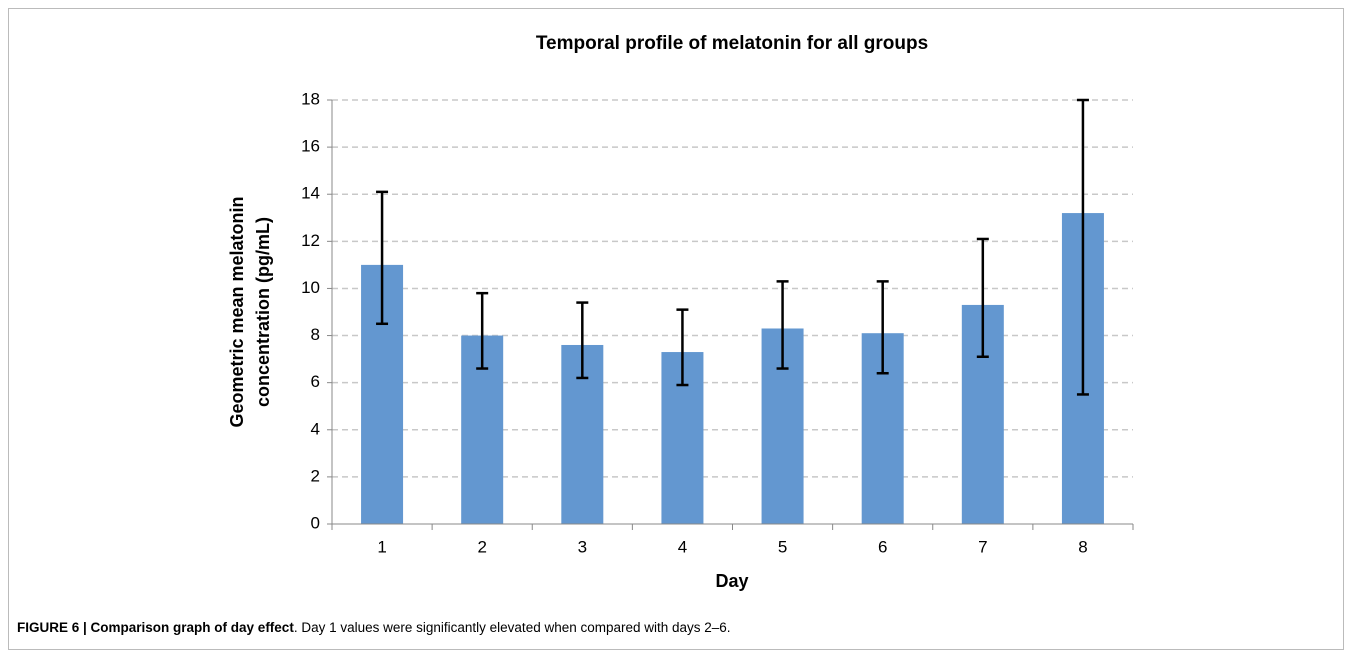 Image resolution: width=1354 pixels, height=666 pixels. I want to click on x-tick-label: 5, so click(782, 546).